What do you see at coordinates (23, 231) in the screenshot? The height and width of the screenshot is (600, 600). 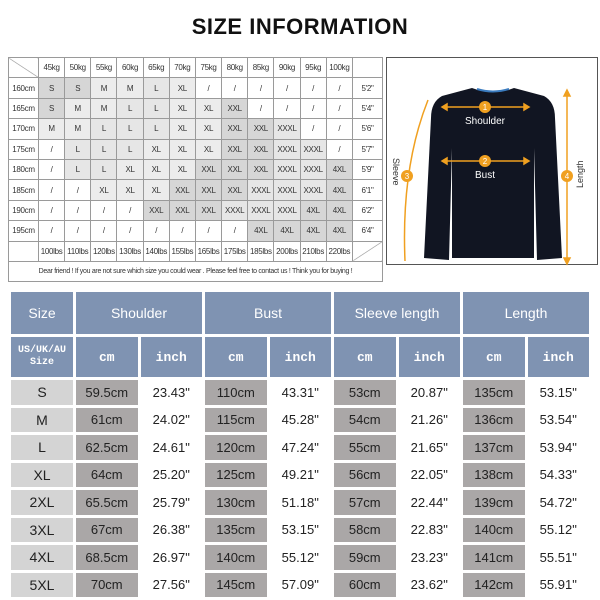 I see `height-cm: 195cm` at bounding box center [23, 231].